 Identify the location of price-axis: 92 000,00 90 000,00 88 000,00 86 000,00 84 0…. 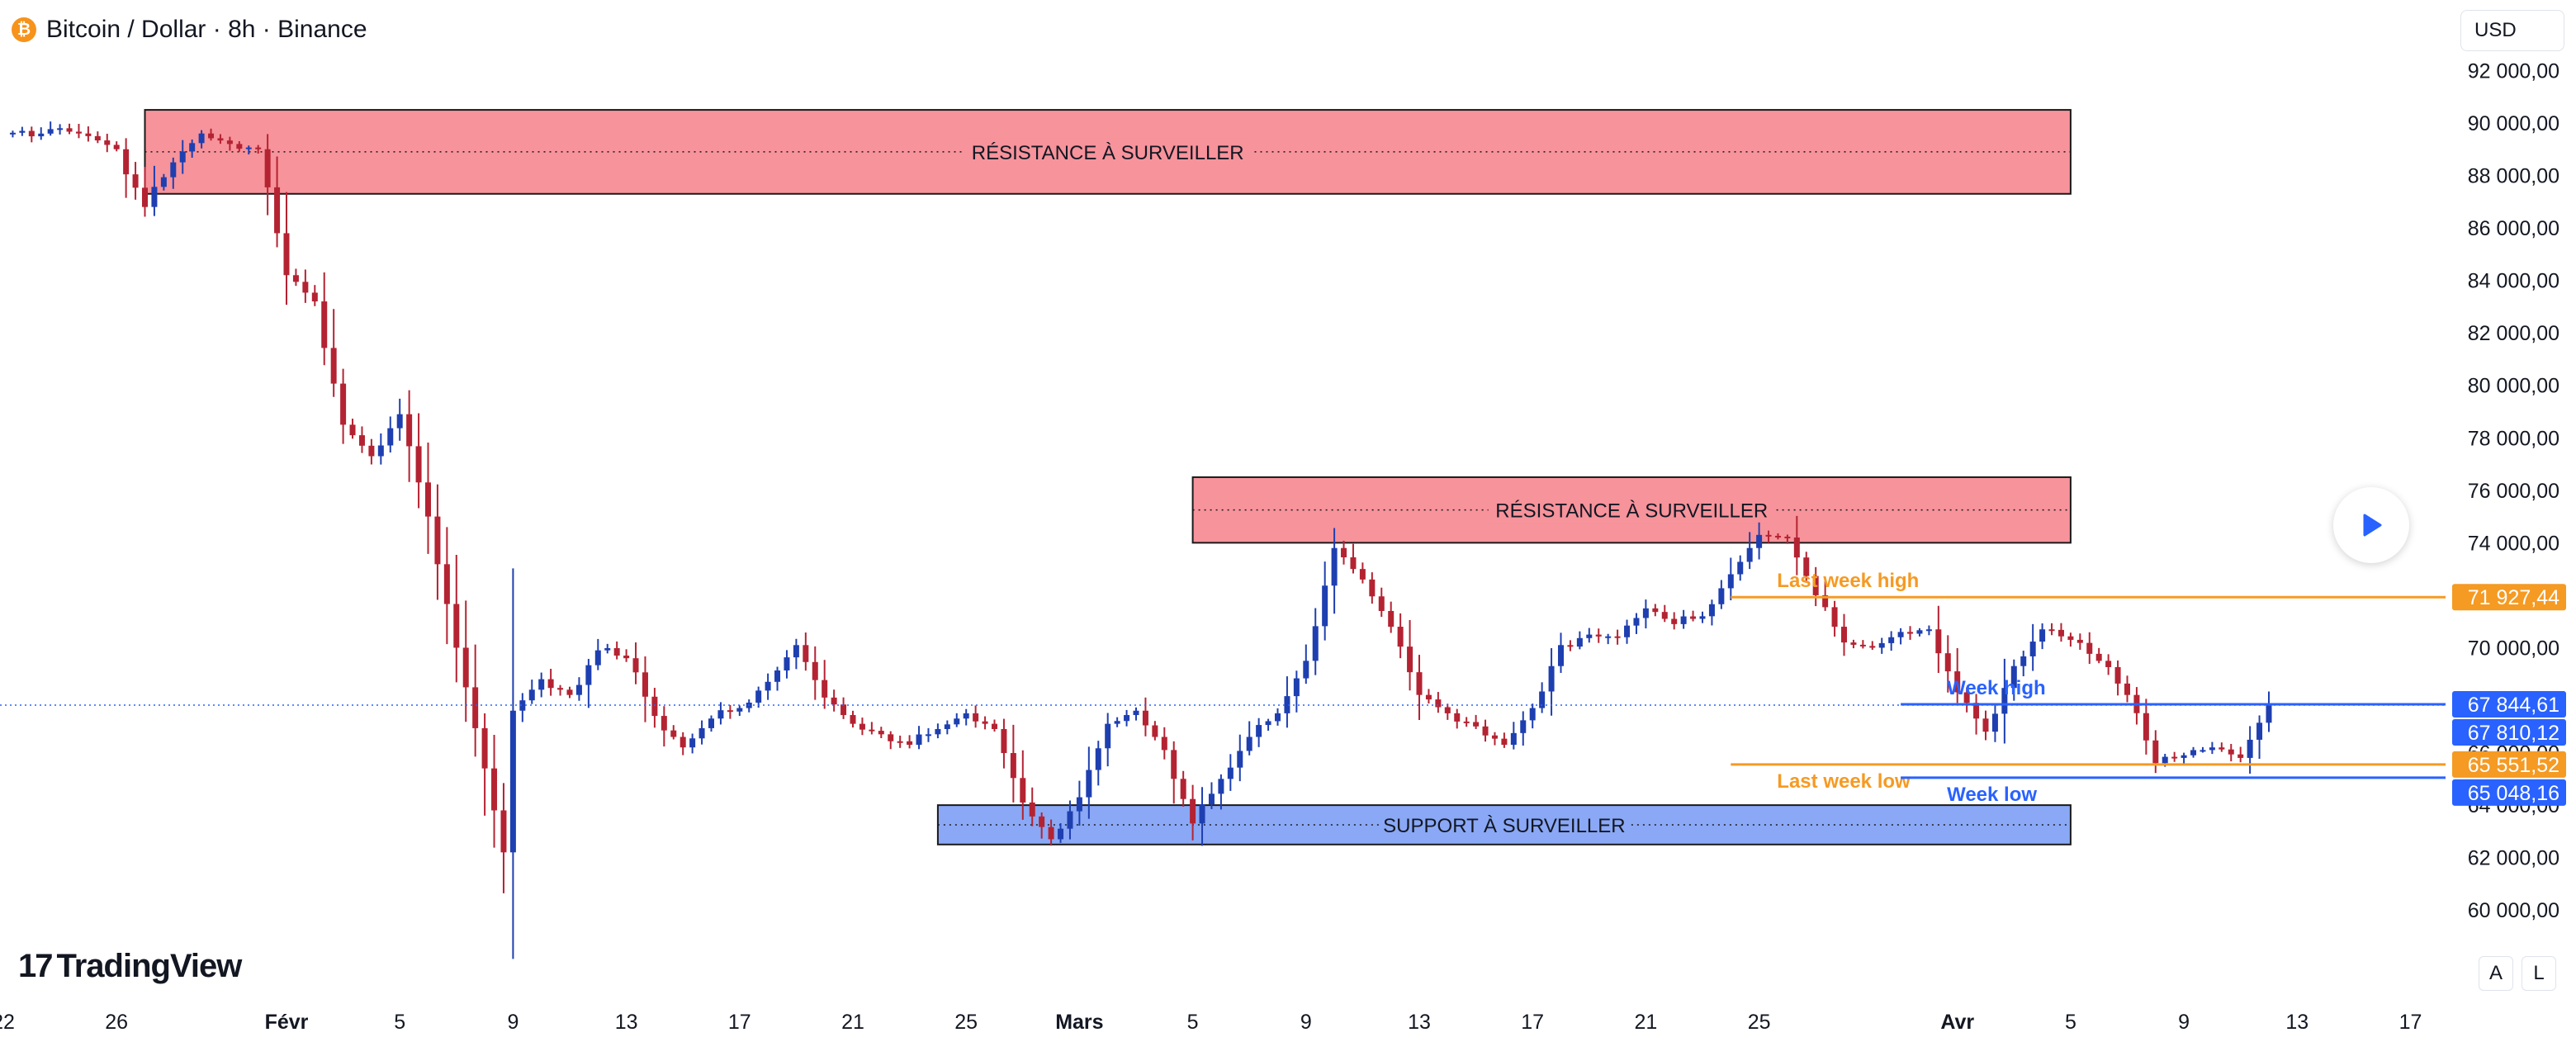
(2509, 491).